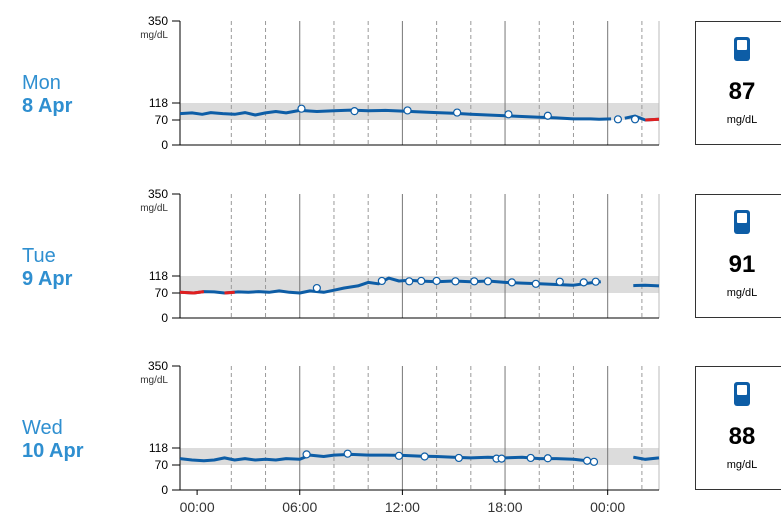 The width and height of the screenshot is (781, 527). I want to click on day-date: 8 Apr, so click(47, 106).